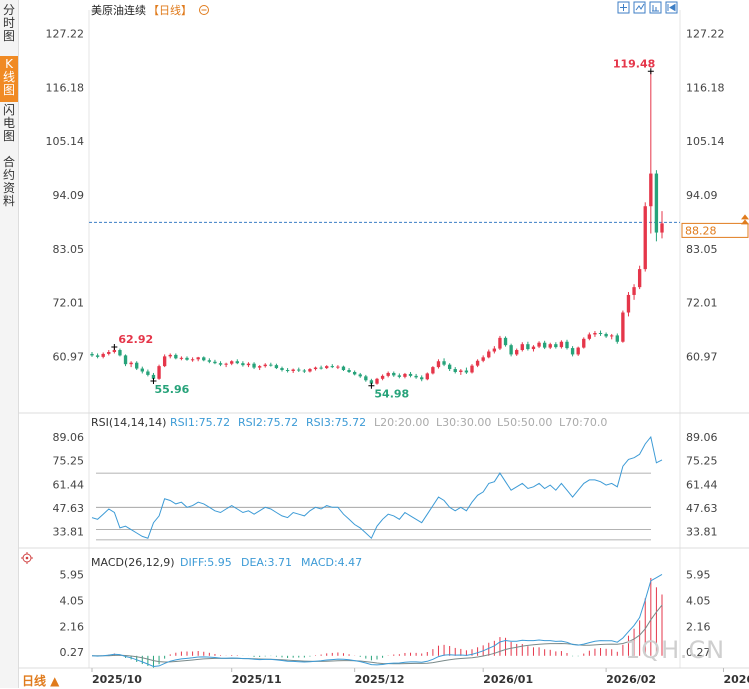 Image resolution: width=749 pixels, height=689 pixels. Describe the element at coordinates (65, 196) in the screenshot. I see `price-axis-left: 127.22 116.18 105.14 94.09 83.05 72.01 60.97` at that location.